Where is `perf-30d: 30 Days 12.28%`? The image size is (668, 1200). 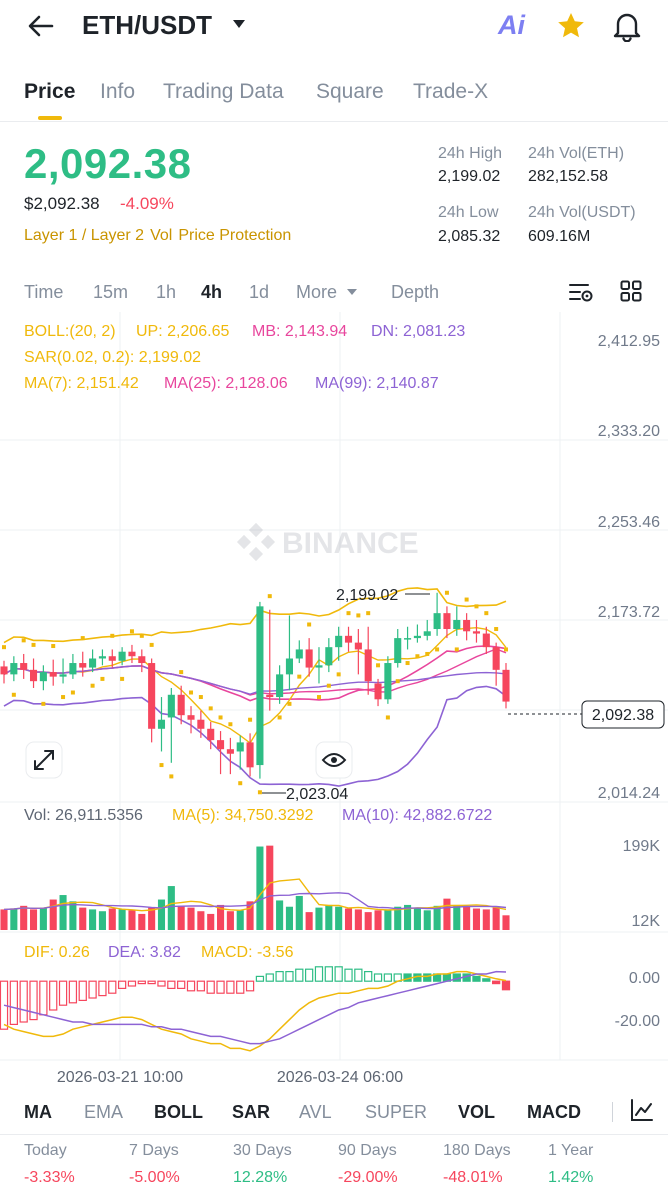 perf-30d: 30 Days 12.28% is located at coordinates (287, 1164).